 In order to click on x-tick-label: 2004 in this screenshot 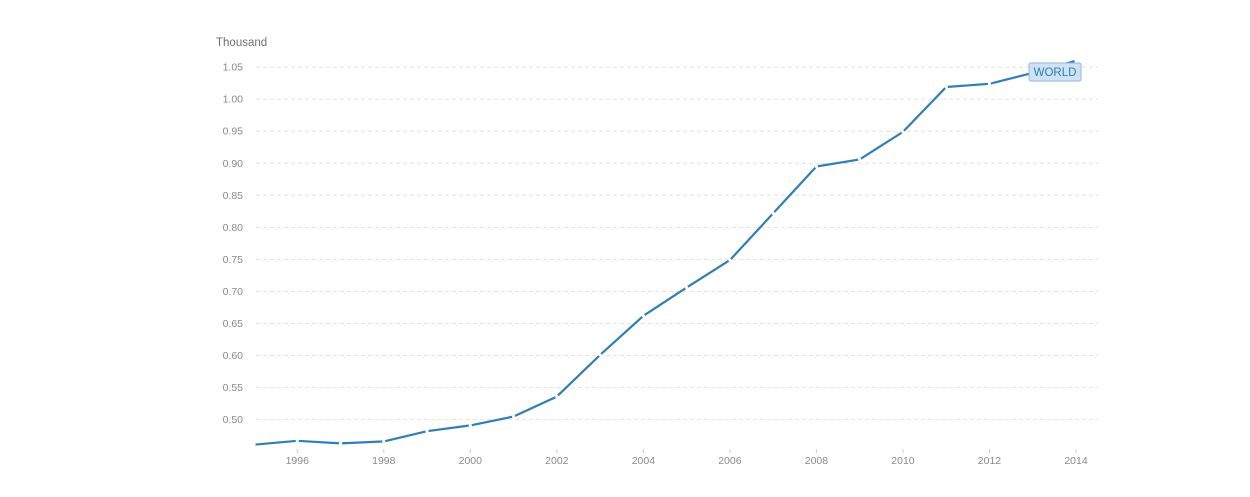, I will do `click(644, 461)`.